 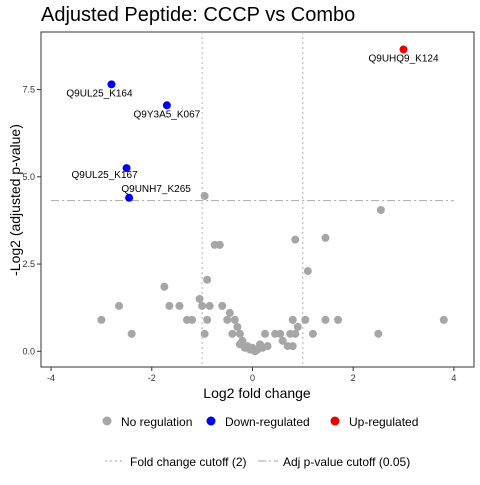 I want to click on point-label: Q9UL25_K164, so click(x=99, y=93).